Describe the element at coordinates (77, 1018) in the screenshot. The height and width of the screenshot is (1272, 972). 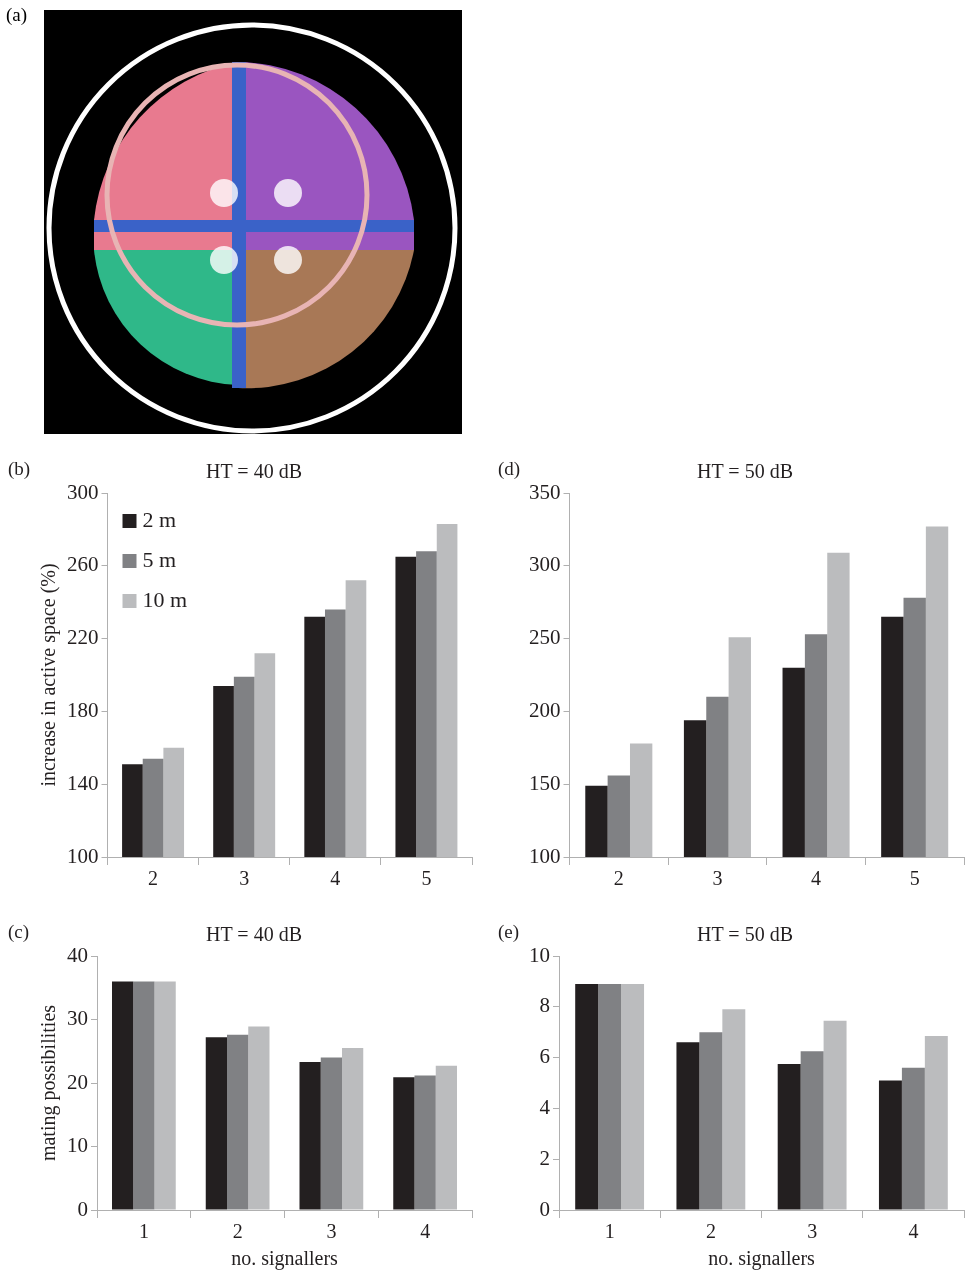
I see `y-tick-label: 30` at that location.